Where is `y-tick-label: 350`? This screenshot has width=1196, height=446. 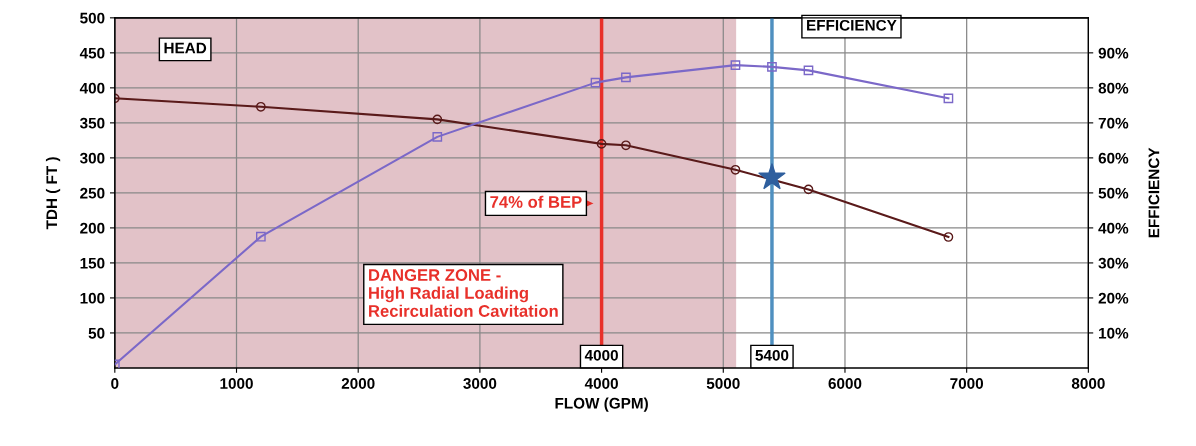
y-tick-label: 350 is located at coordinates (92, 123).